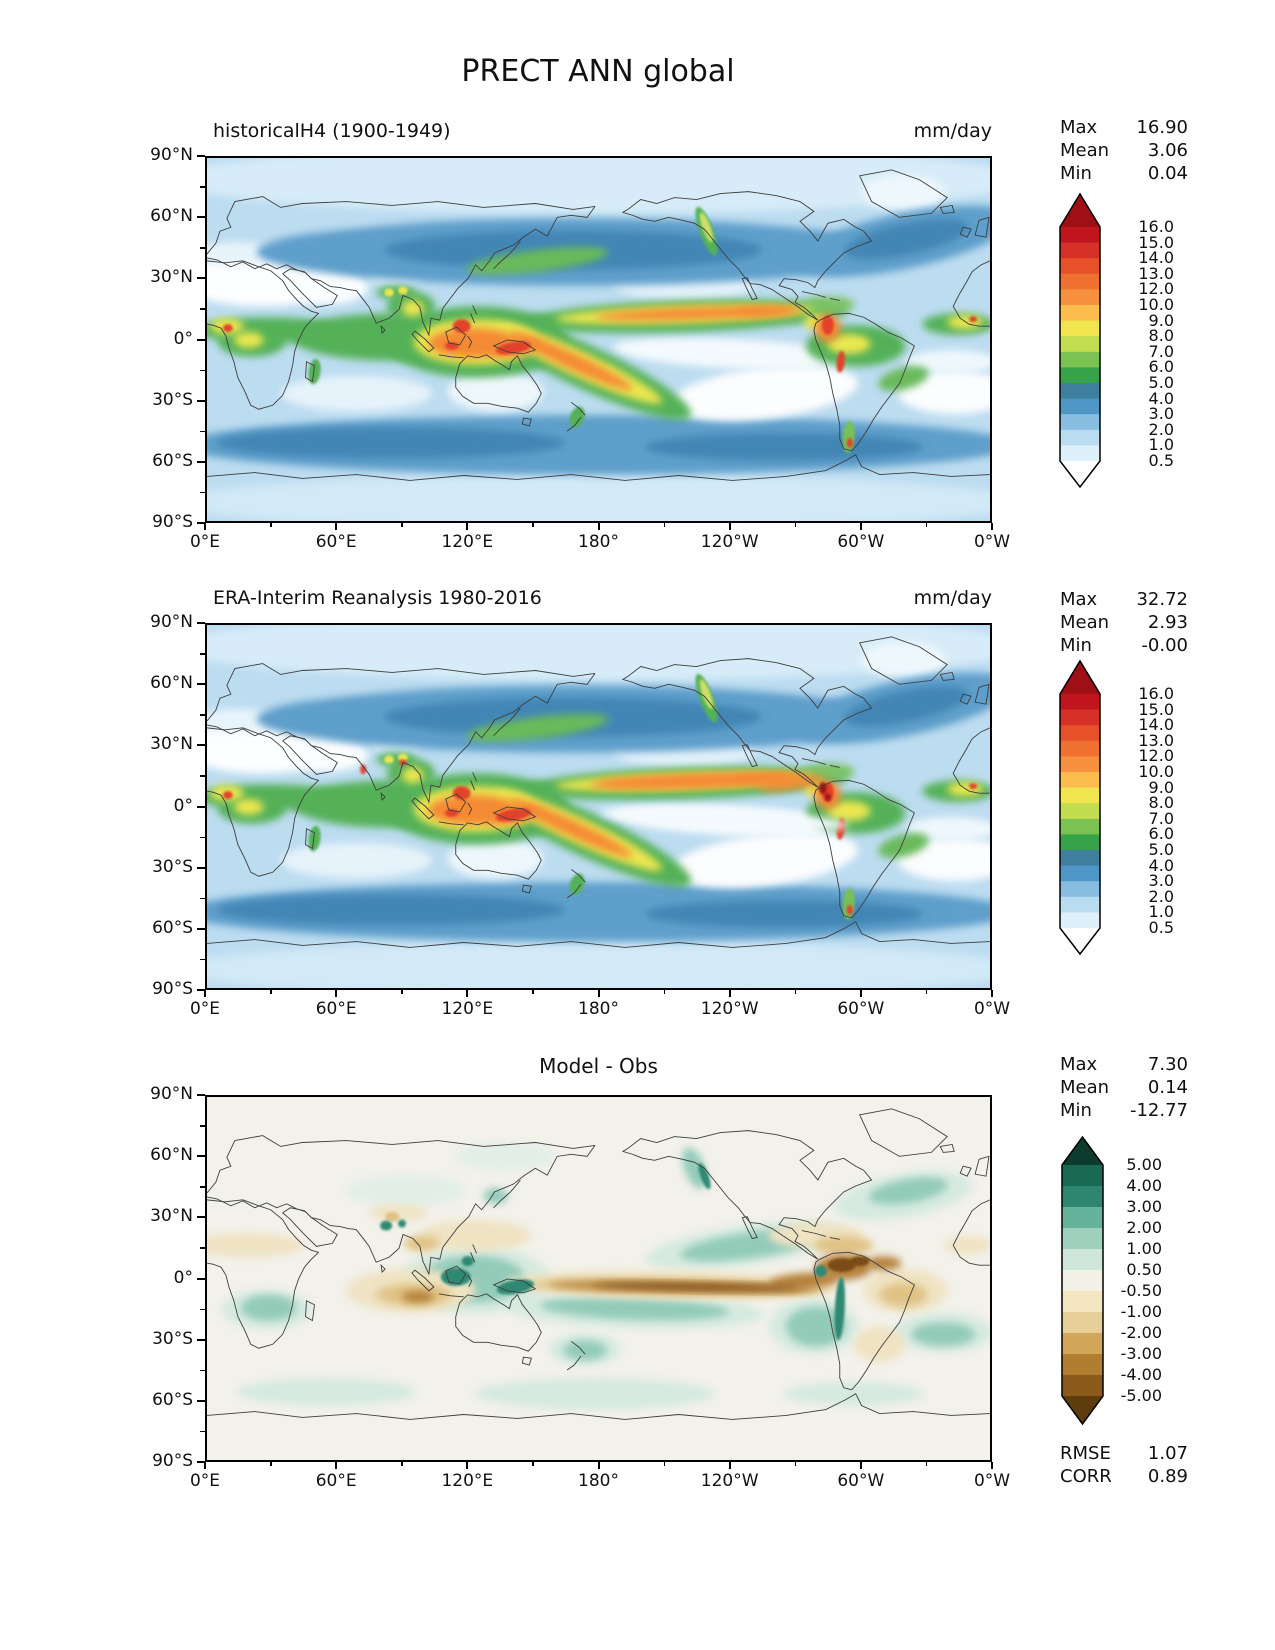 The width and height of the screenshot is (1275, 1650). What do you see at coordinates (1167, 150) in the screenshot?
I see `stat-value: 3.06` at bounding box center [1167, 150].